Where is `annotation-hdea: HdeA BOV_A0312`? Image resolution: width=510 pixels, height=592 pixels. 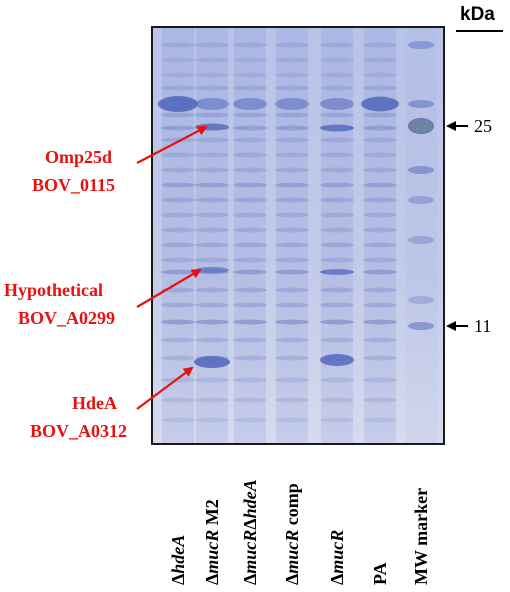
annotation-hdea: HdeA BOV_A0312 is located at coordinates (112, 403).